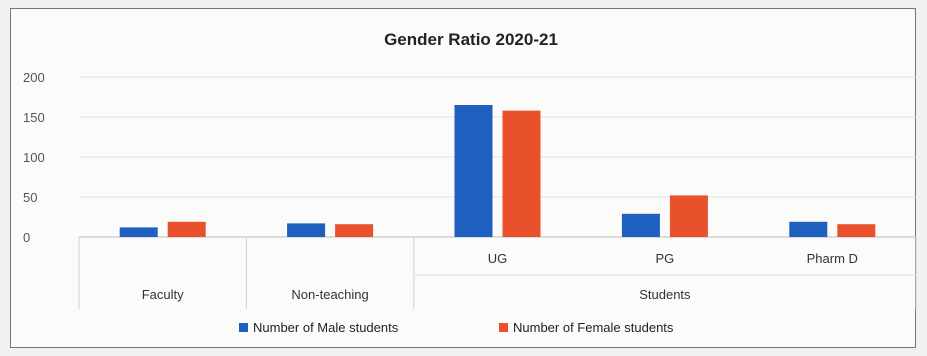 This screenshot has width=927, height=356. I want to click on y-tick-label: 50, so click(30, 197).